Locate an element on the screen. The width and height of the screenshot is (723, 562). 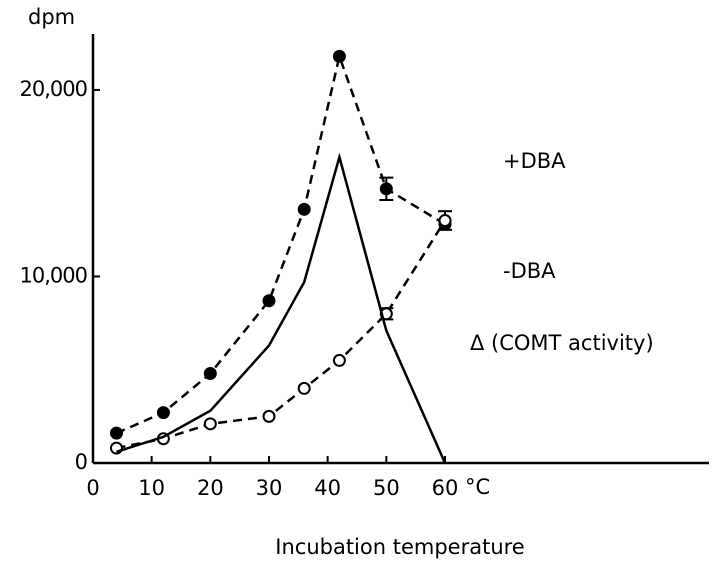
x-tick-label: 10 is located at coordinates (151, 488).